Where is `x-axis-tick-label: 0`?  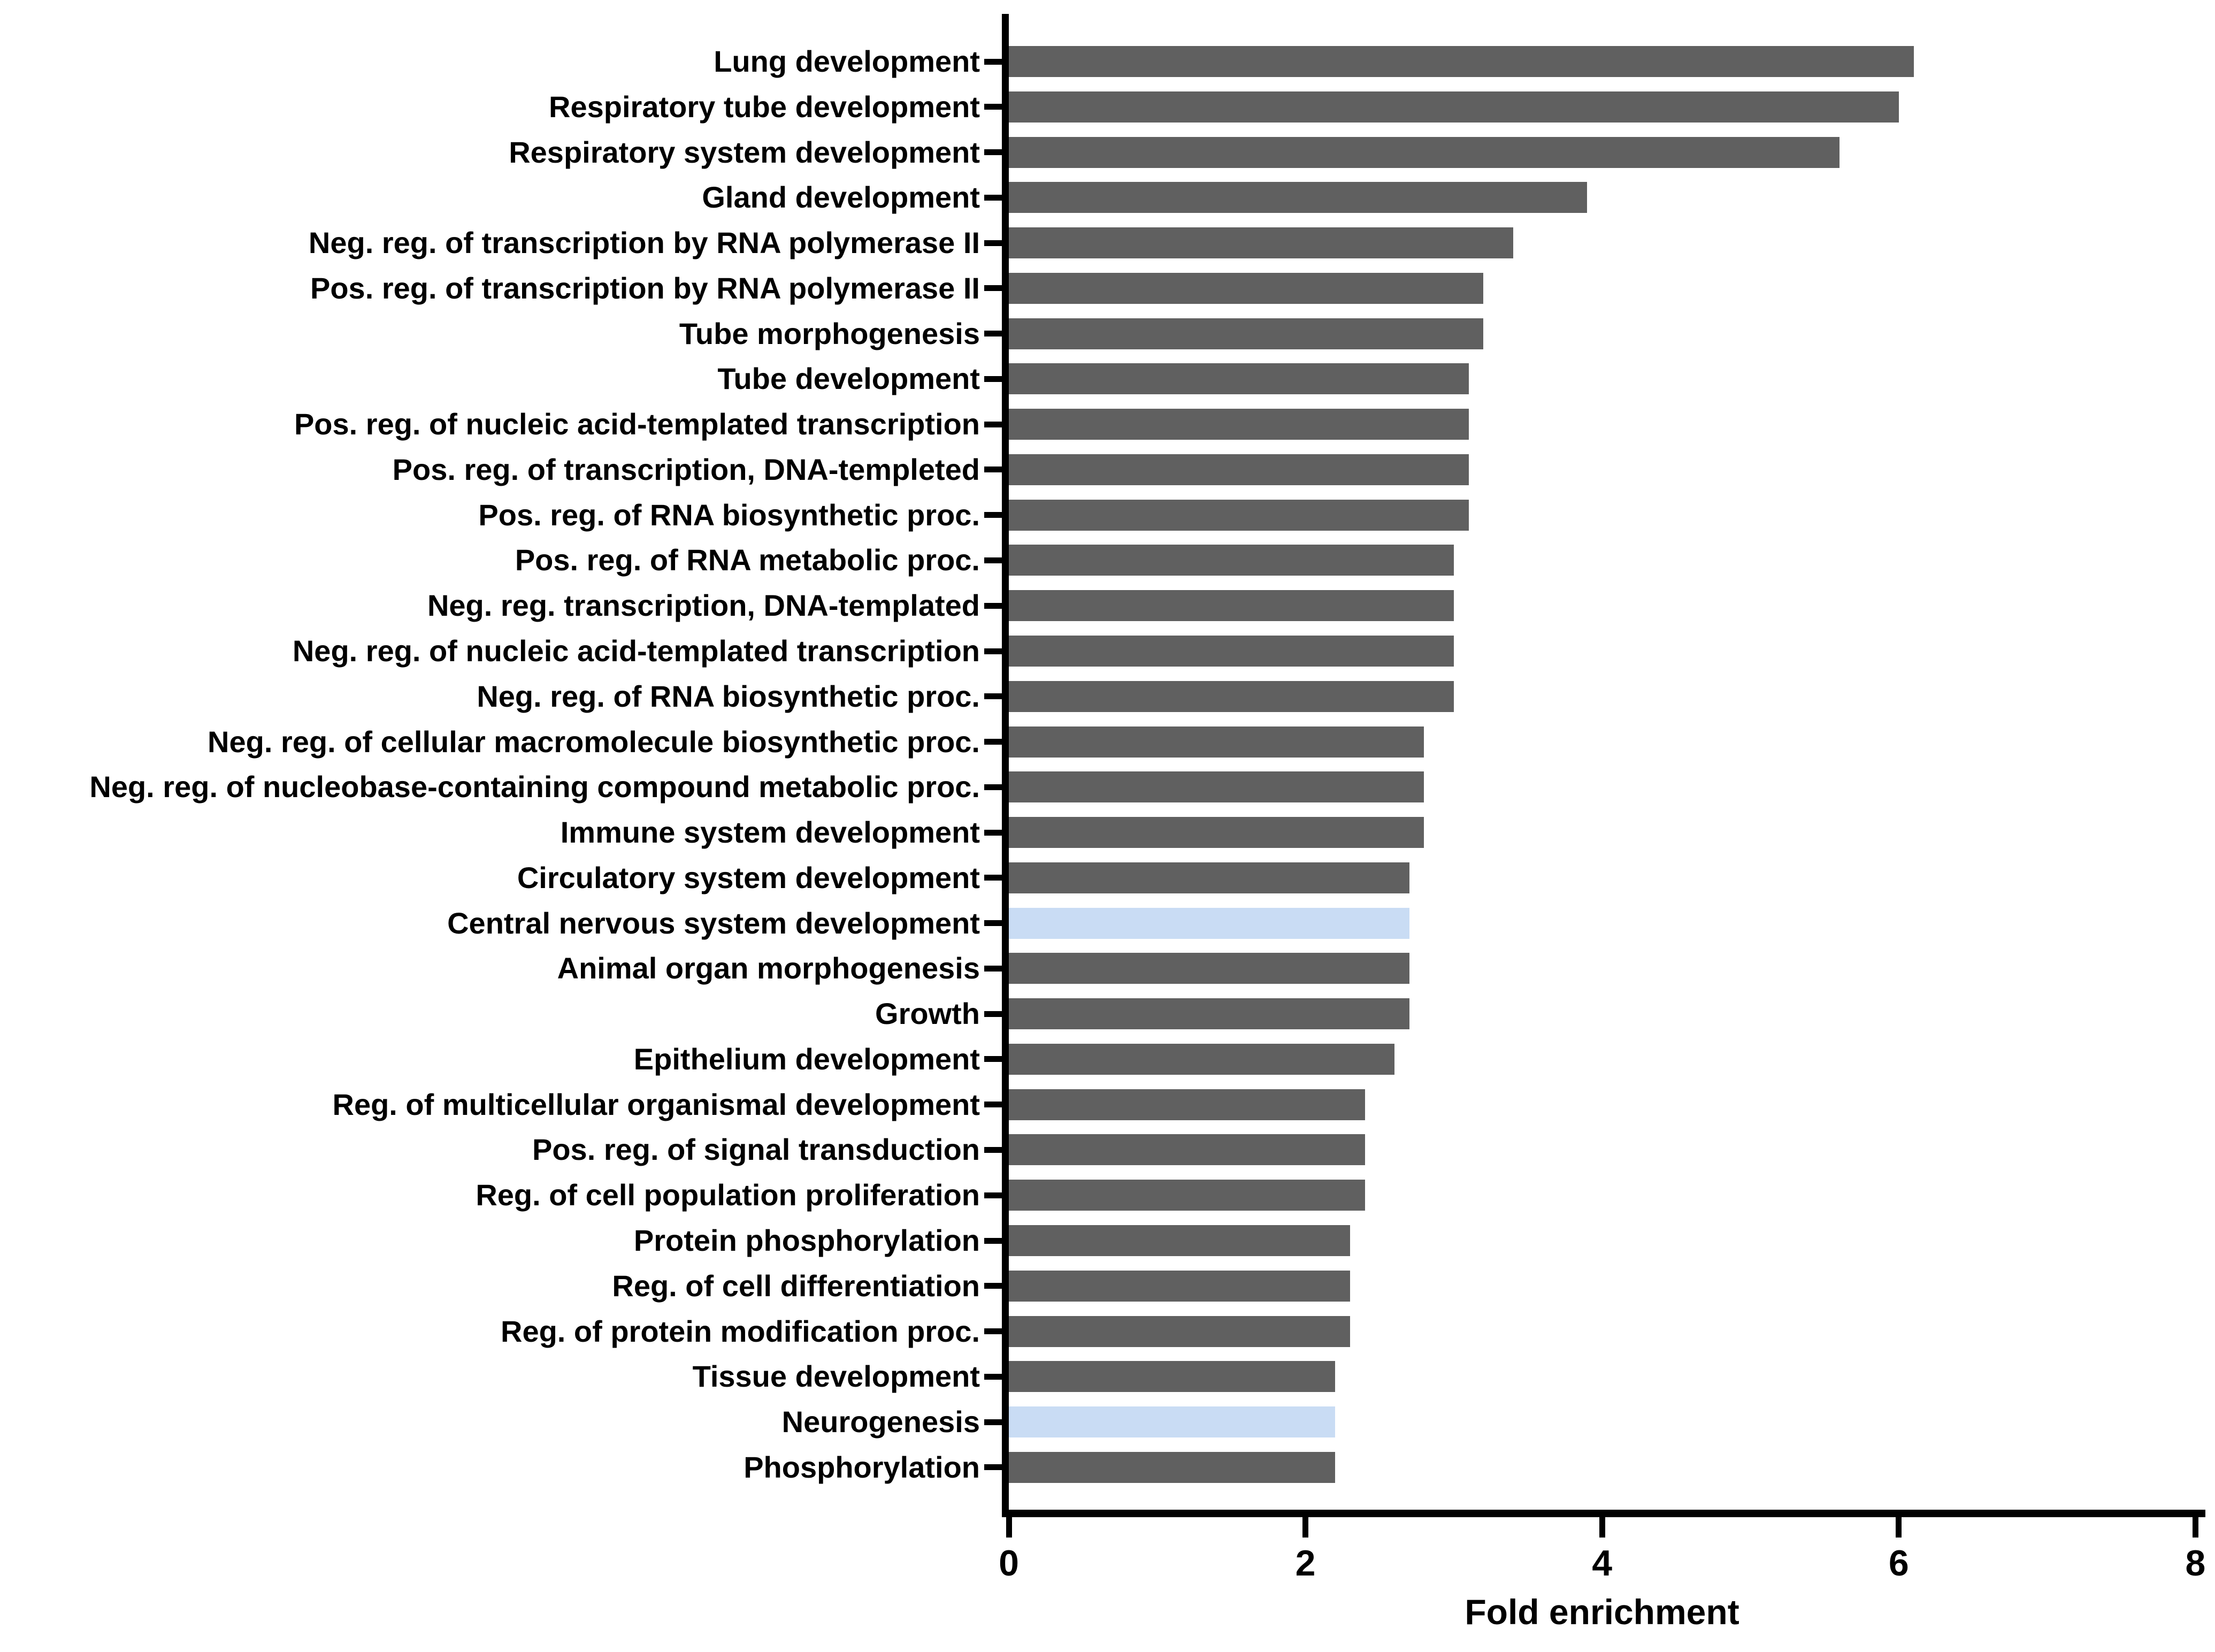 x-axis-tick-label: 0 is located at coordinates (1009, 1563).